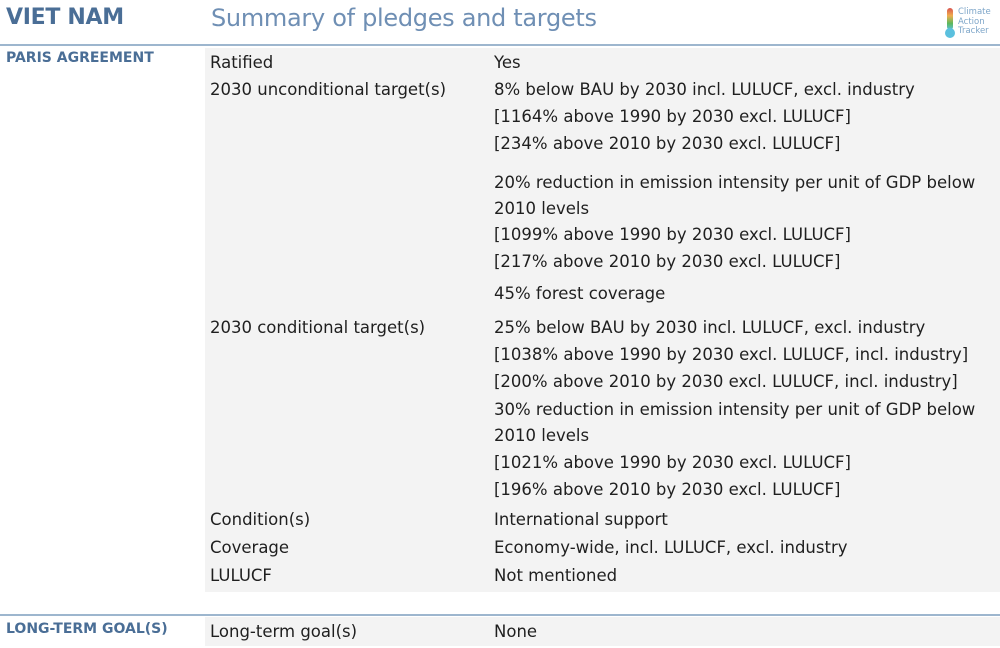  What do you see at coordinates (542, 435) in the screenshot?
I see `conditional-target-line: 2010 levels` at bounding box center [542, 435].